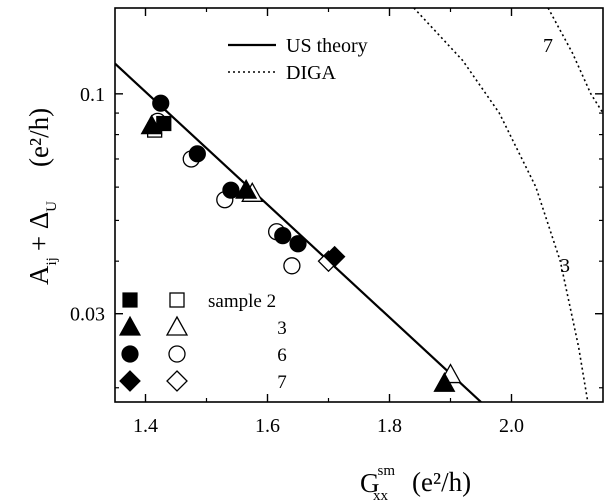 This screenshot has width=610, height=502. Describe the element at coordinates (177, 381) in the screenshot. I see `legend-marker-diamond-open` at that location.